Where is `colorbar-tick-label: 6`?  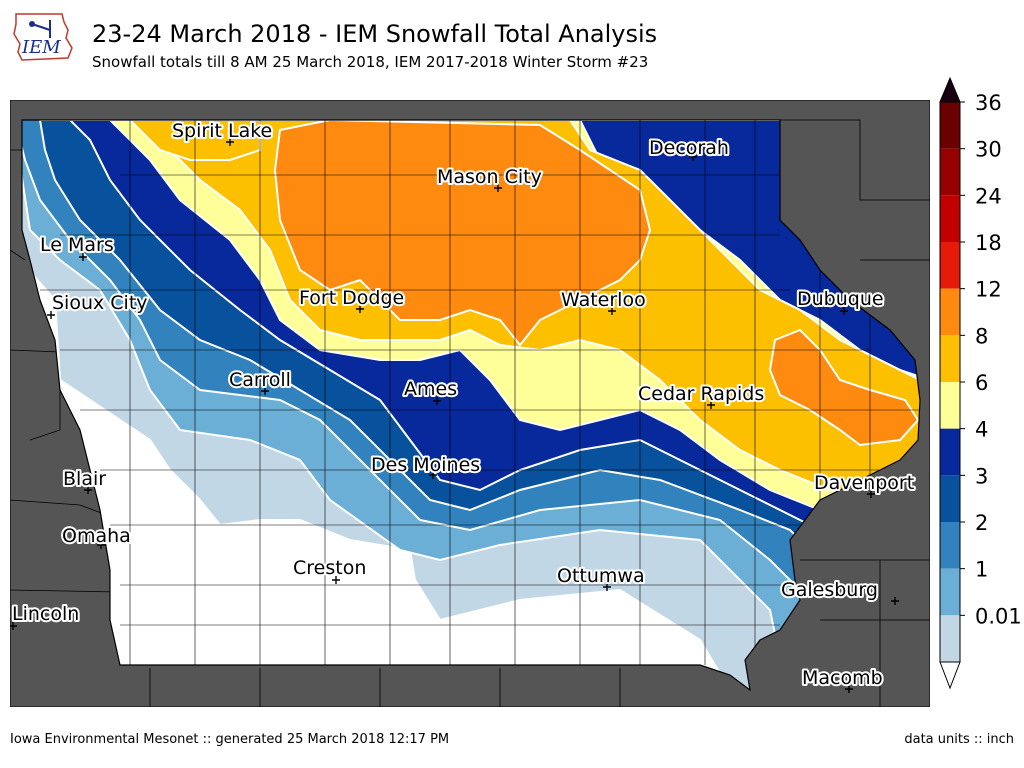 colorbar-tick-label: 6 is located at coordinates (981, 383).